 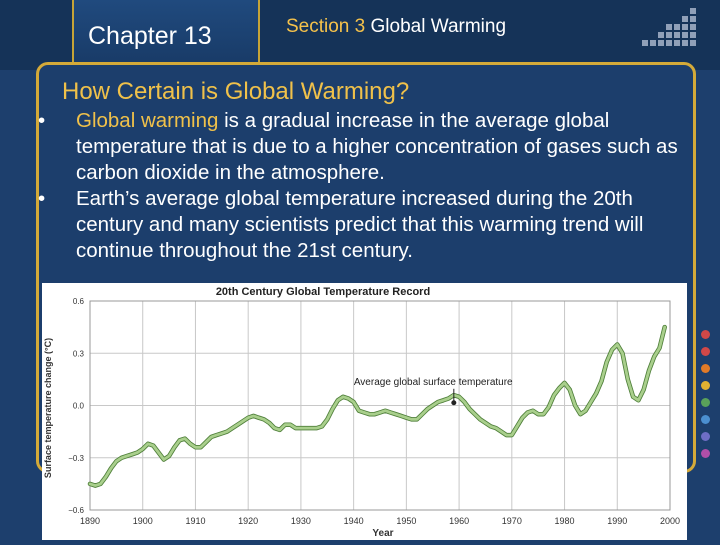 I want to click on x-tick-label: 1960, so click(x=459, y=521).